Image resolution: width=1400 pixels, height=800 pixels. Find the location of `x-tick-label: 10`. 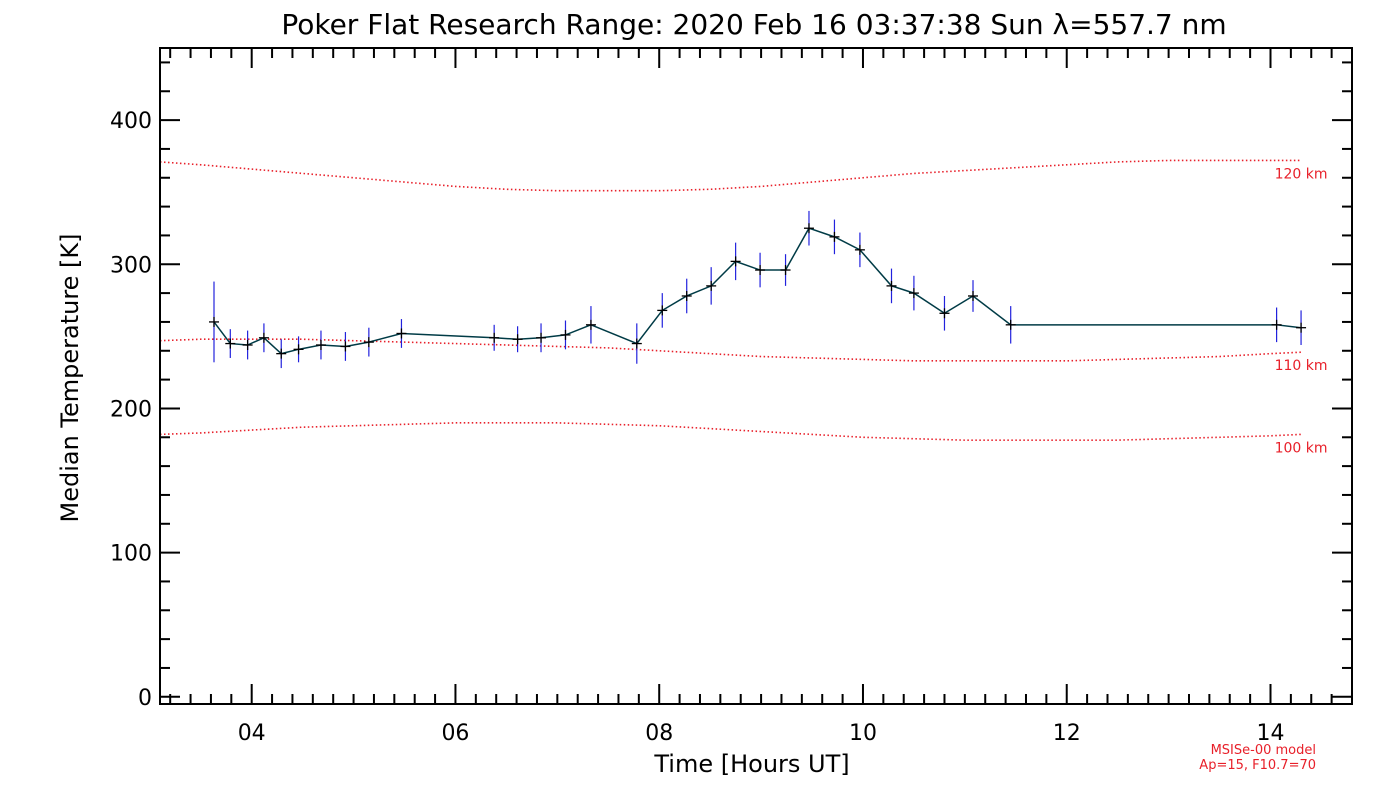

x-tick-label: 10 is located at coordinates (863, 733).